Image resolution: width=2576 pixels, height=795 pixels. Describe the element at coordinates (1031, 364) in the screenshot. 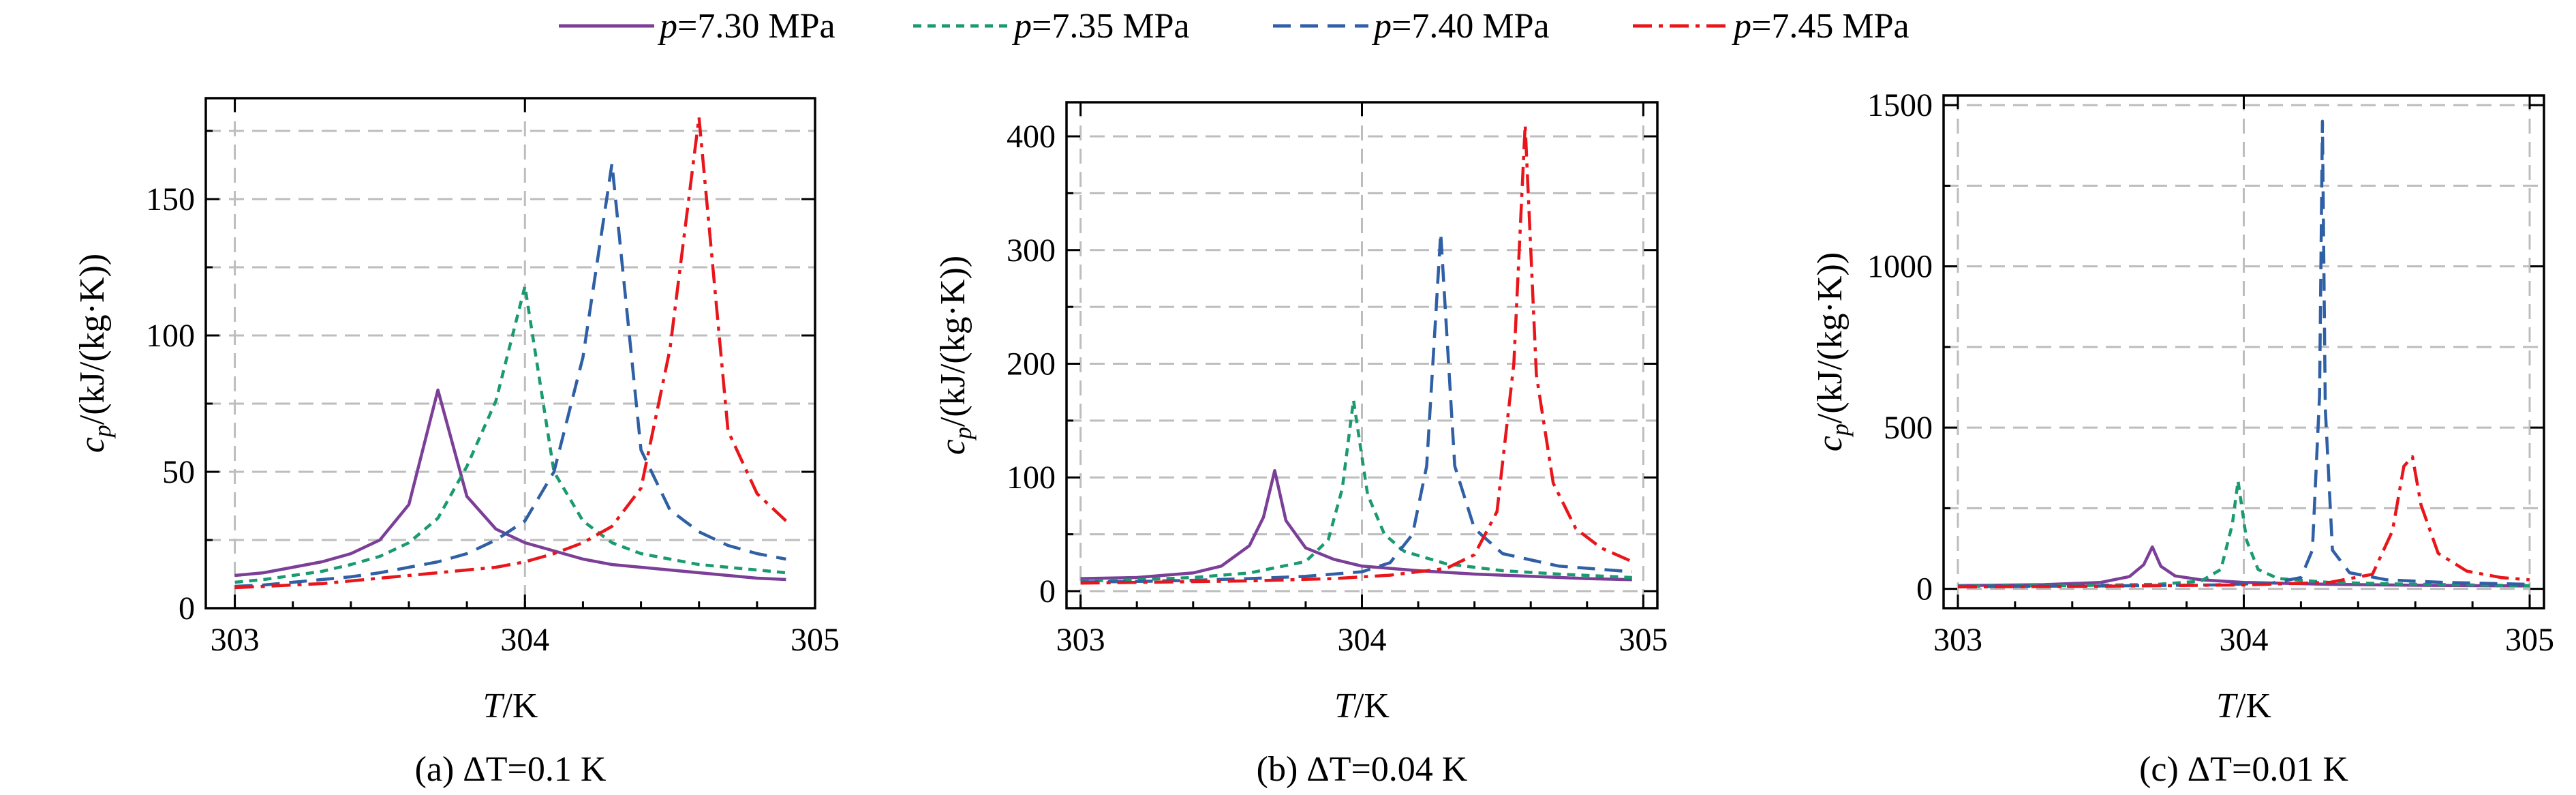

I see `y-tick-label: 200` at that location.